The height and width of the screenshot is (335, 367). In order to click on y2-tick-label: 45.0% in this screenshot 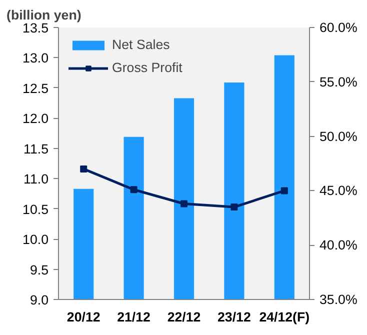, I will do `click(339, 190)`.